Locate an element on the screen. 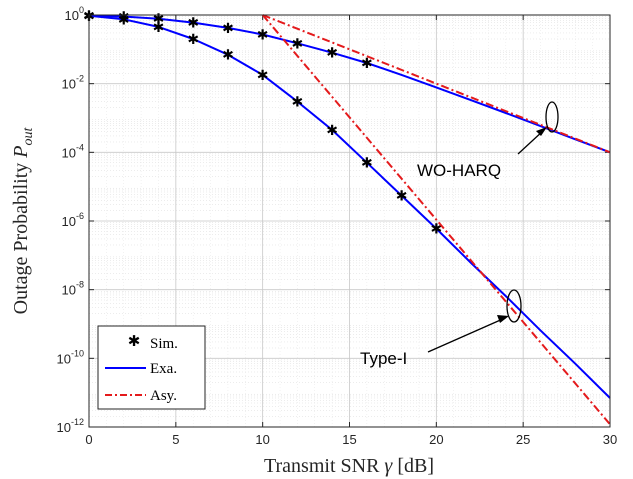  legend-label-asy: Asy. is located at coordinates (163, 396).